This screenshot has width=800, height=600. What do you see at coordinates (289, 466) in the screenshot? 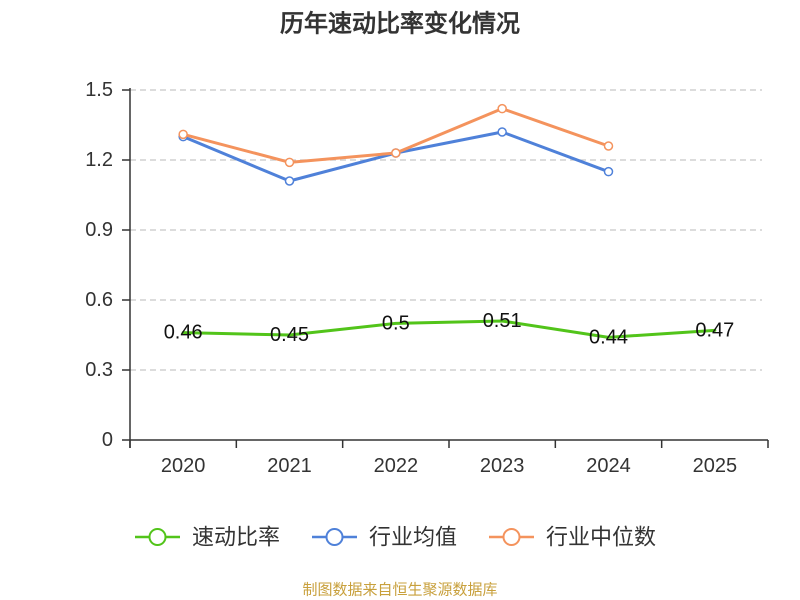
I see `x-tick-label: 2021` at bounding box center [289, 466].